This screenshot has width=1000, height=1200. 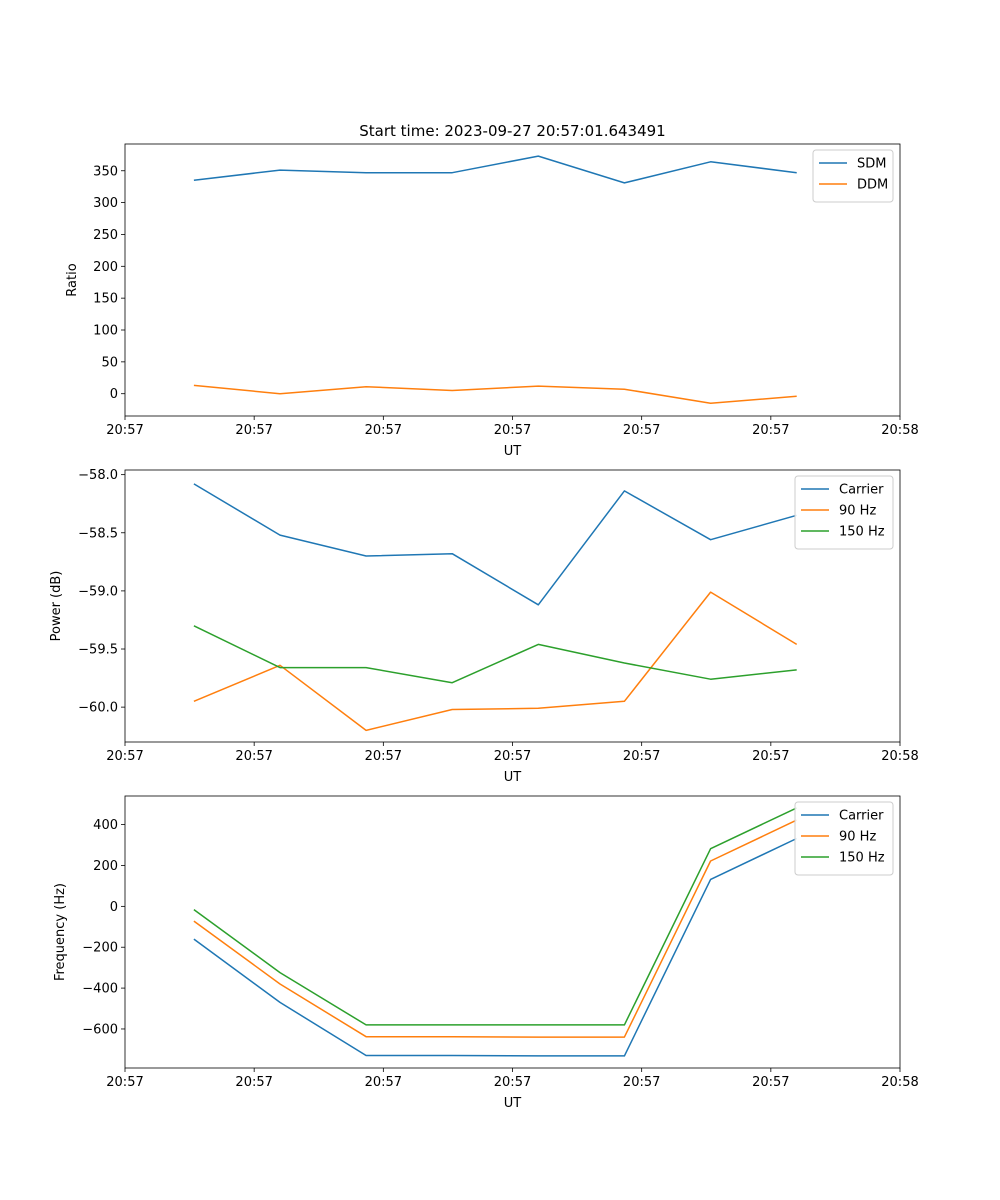 What do you see at coordinates (60, 932) in the screenshot?
I see `y-axis-label: Frequency (Hz)` at bounding box center [60, 932].